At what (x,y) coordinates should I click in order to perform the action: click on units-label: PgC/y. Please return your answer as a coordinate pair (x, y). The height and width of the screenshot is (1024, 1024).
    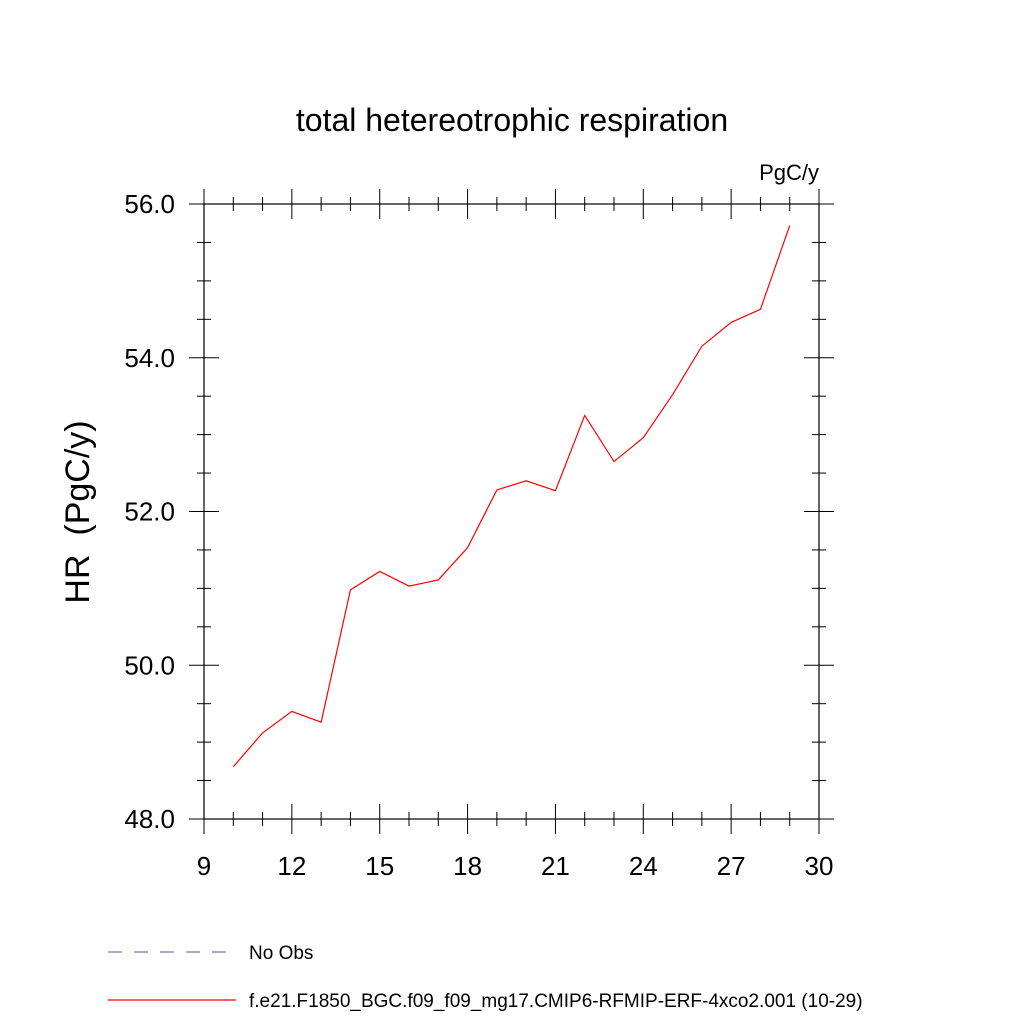
    Looking at the image, I should click on (789, 172).